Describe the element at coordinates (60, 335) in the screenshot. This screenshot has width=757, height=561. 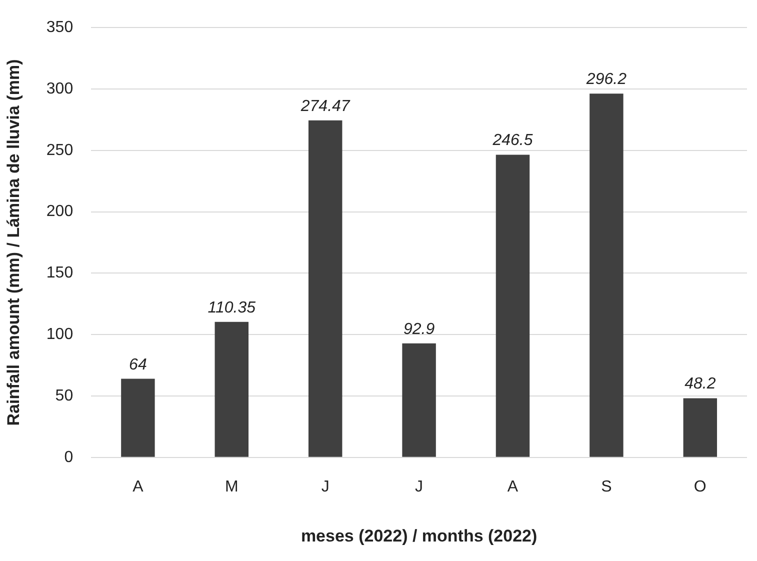
I see `y-tick-label: 100` at that location.